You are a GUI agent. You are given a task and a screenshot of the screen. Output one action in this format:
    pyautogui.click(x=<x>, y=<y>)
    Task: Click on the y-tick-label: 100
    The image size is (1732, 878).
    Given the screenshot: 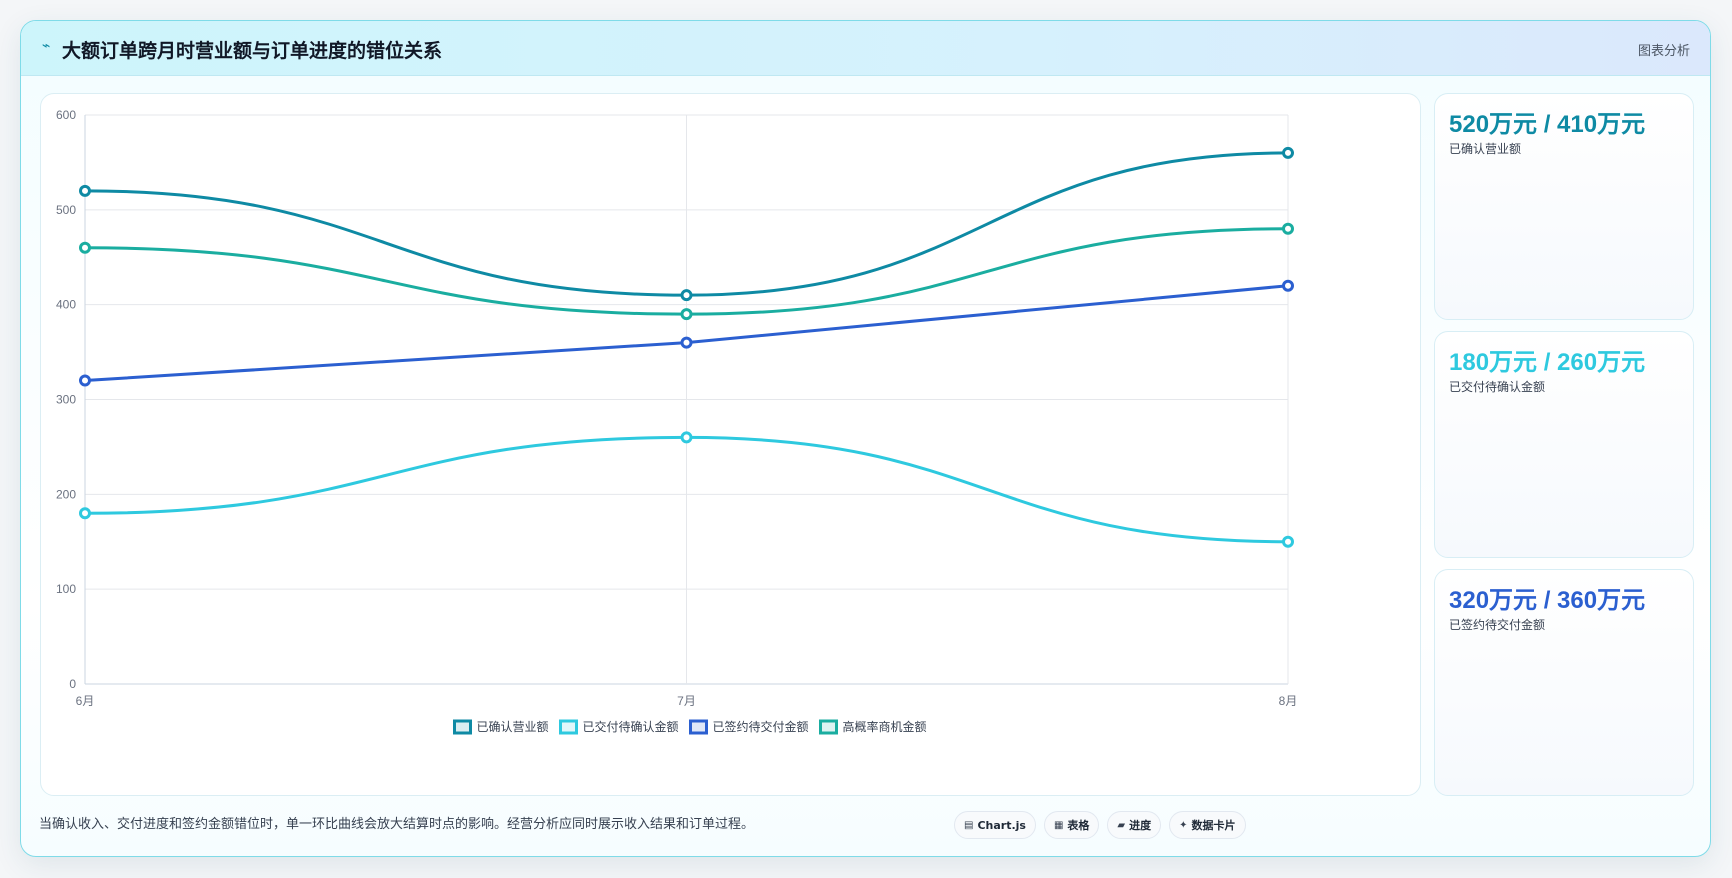 What is the action you would take?
    pyautogui.click(x=66, y=589)
    